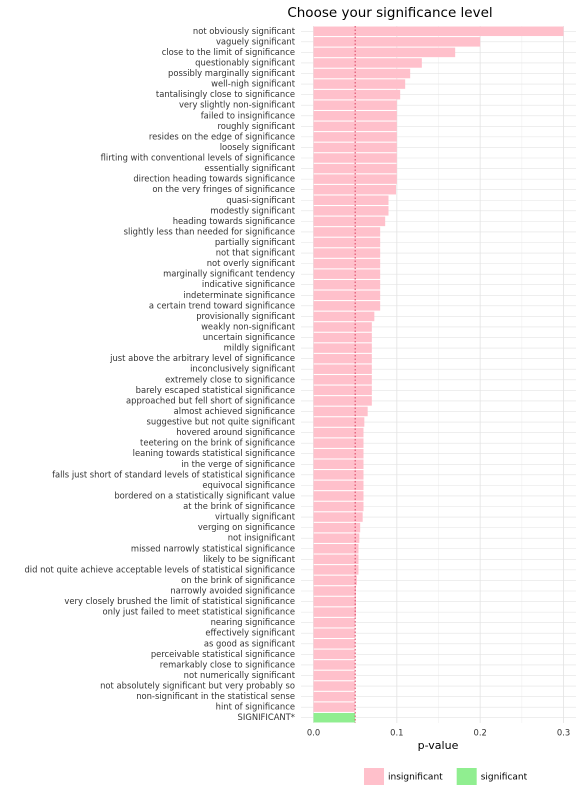 Image resolution: width=582 pixels, height=800 pixels. What do you see at coordinates (396, 733) in the screenshot?
I see `x-tick-label: 0.1` at bounding box center [396, 733].